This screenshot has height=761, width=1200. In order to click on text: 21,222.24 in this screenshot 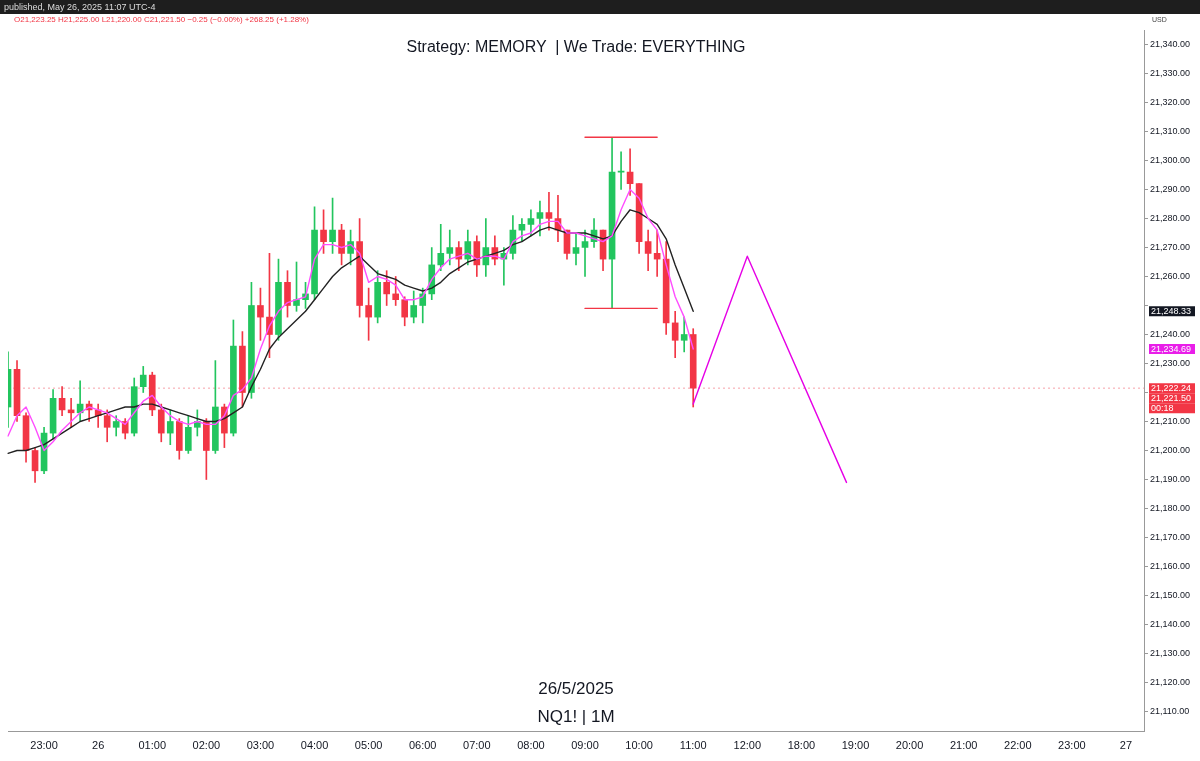, I will do `click(1171, 388)`.